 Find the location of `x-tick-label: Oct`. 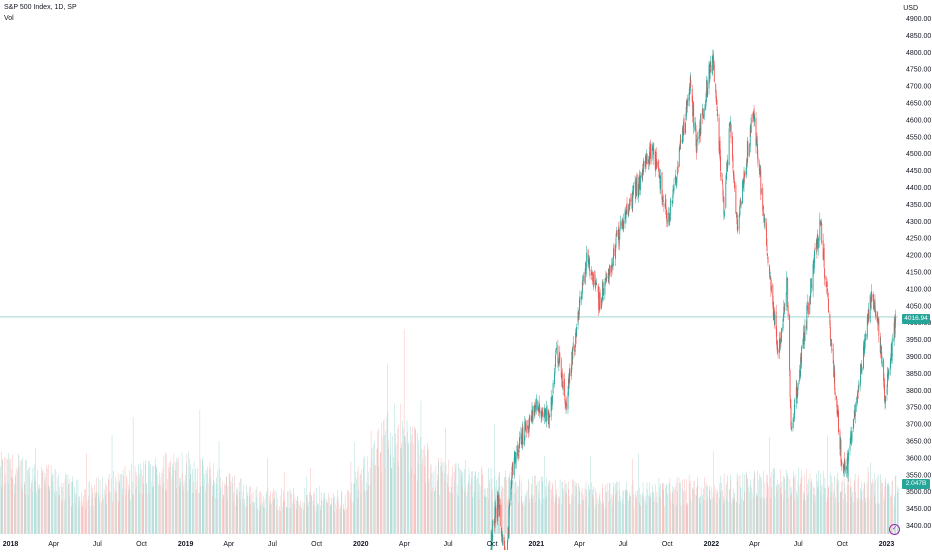

x-tick-label: Oct is located at coordinates (492, 544).